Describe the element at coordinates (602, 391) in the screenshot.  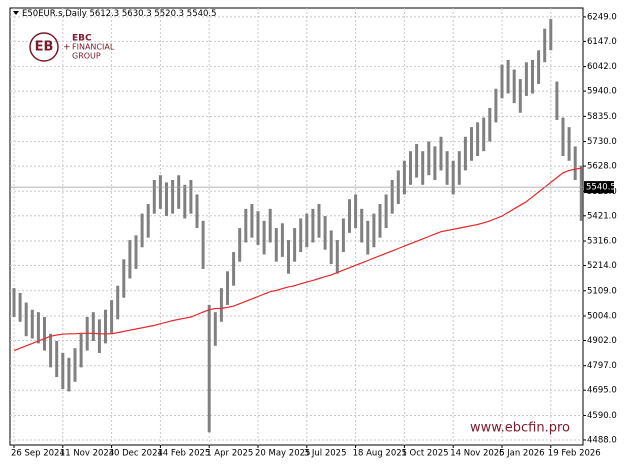
I see `y-tick-label: 4695.0` at that location.